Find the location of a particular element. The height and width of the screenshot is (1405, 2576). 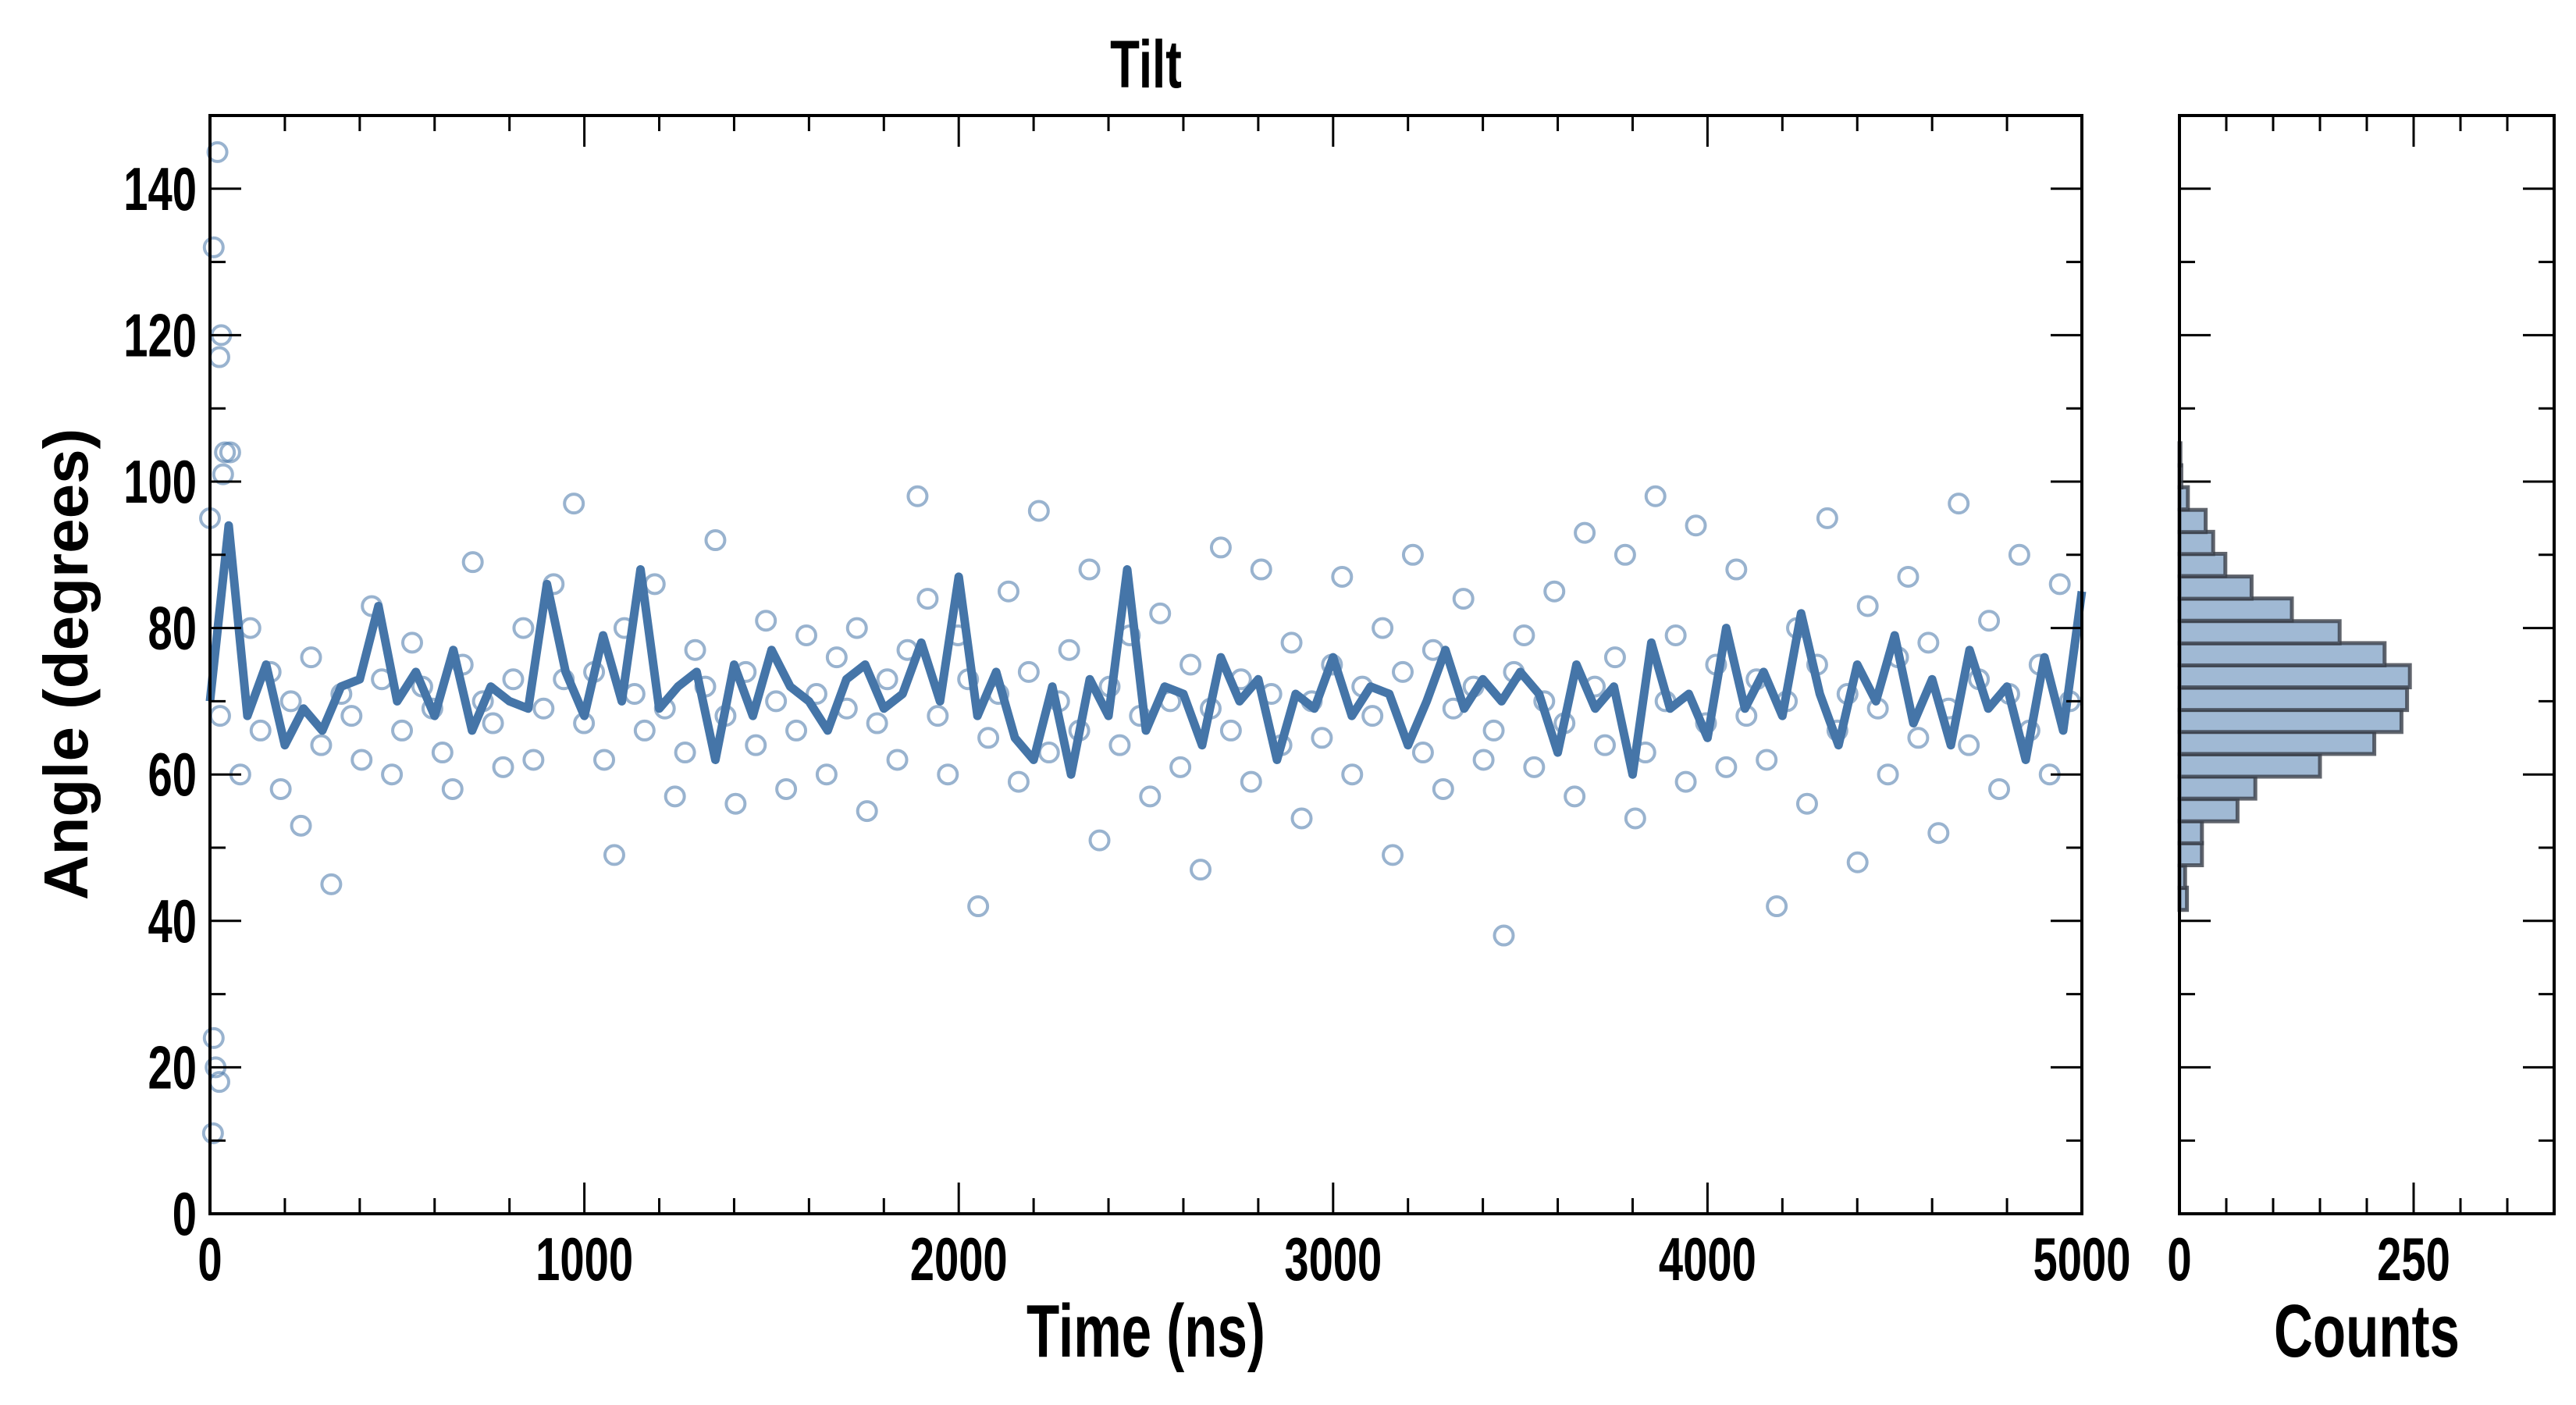

histogram-panel: 0 250 Counts is located at coordinates (2361, 744).